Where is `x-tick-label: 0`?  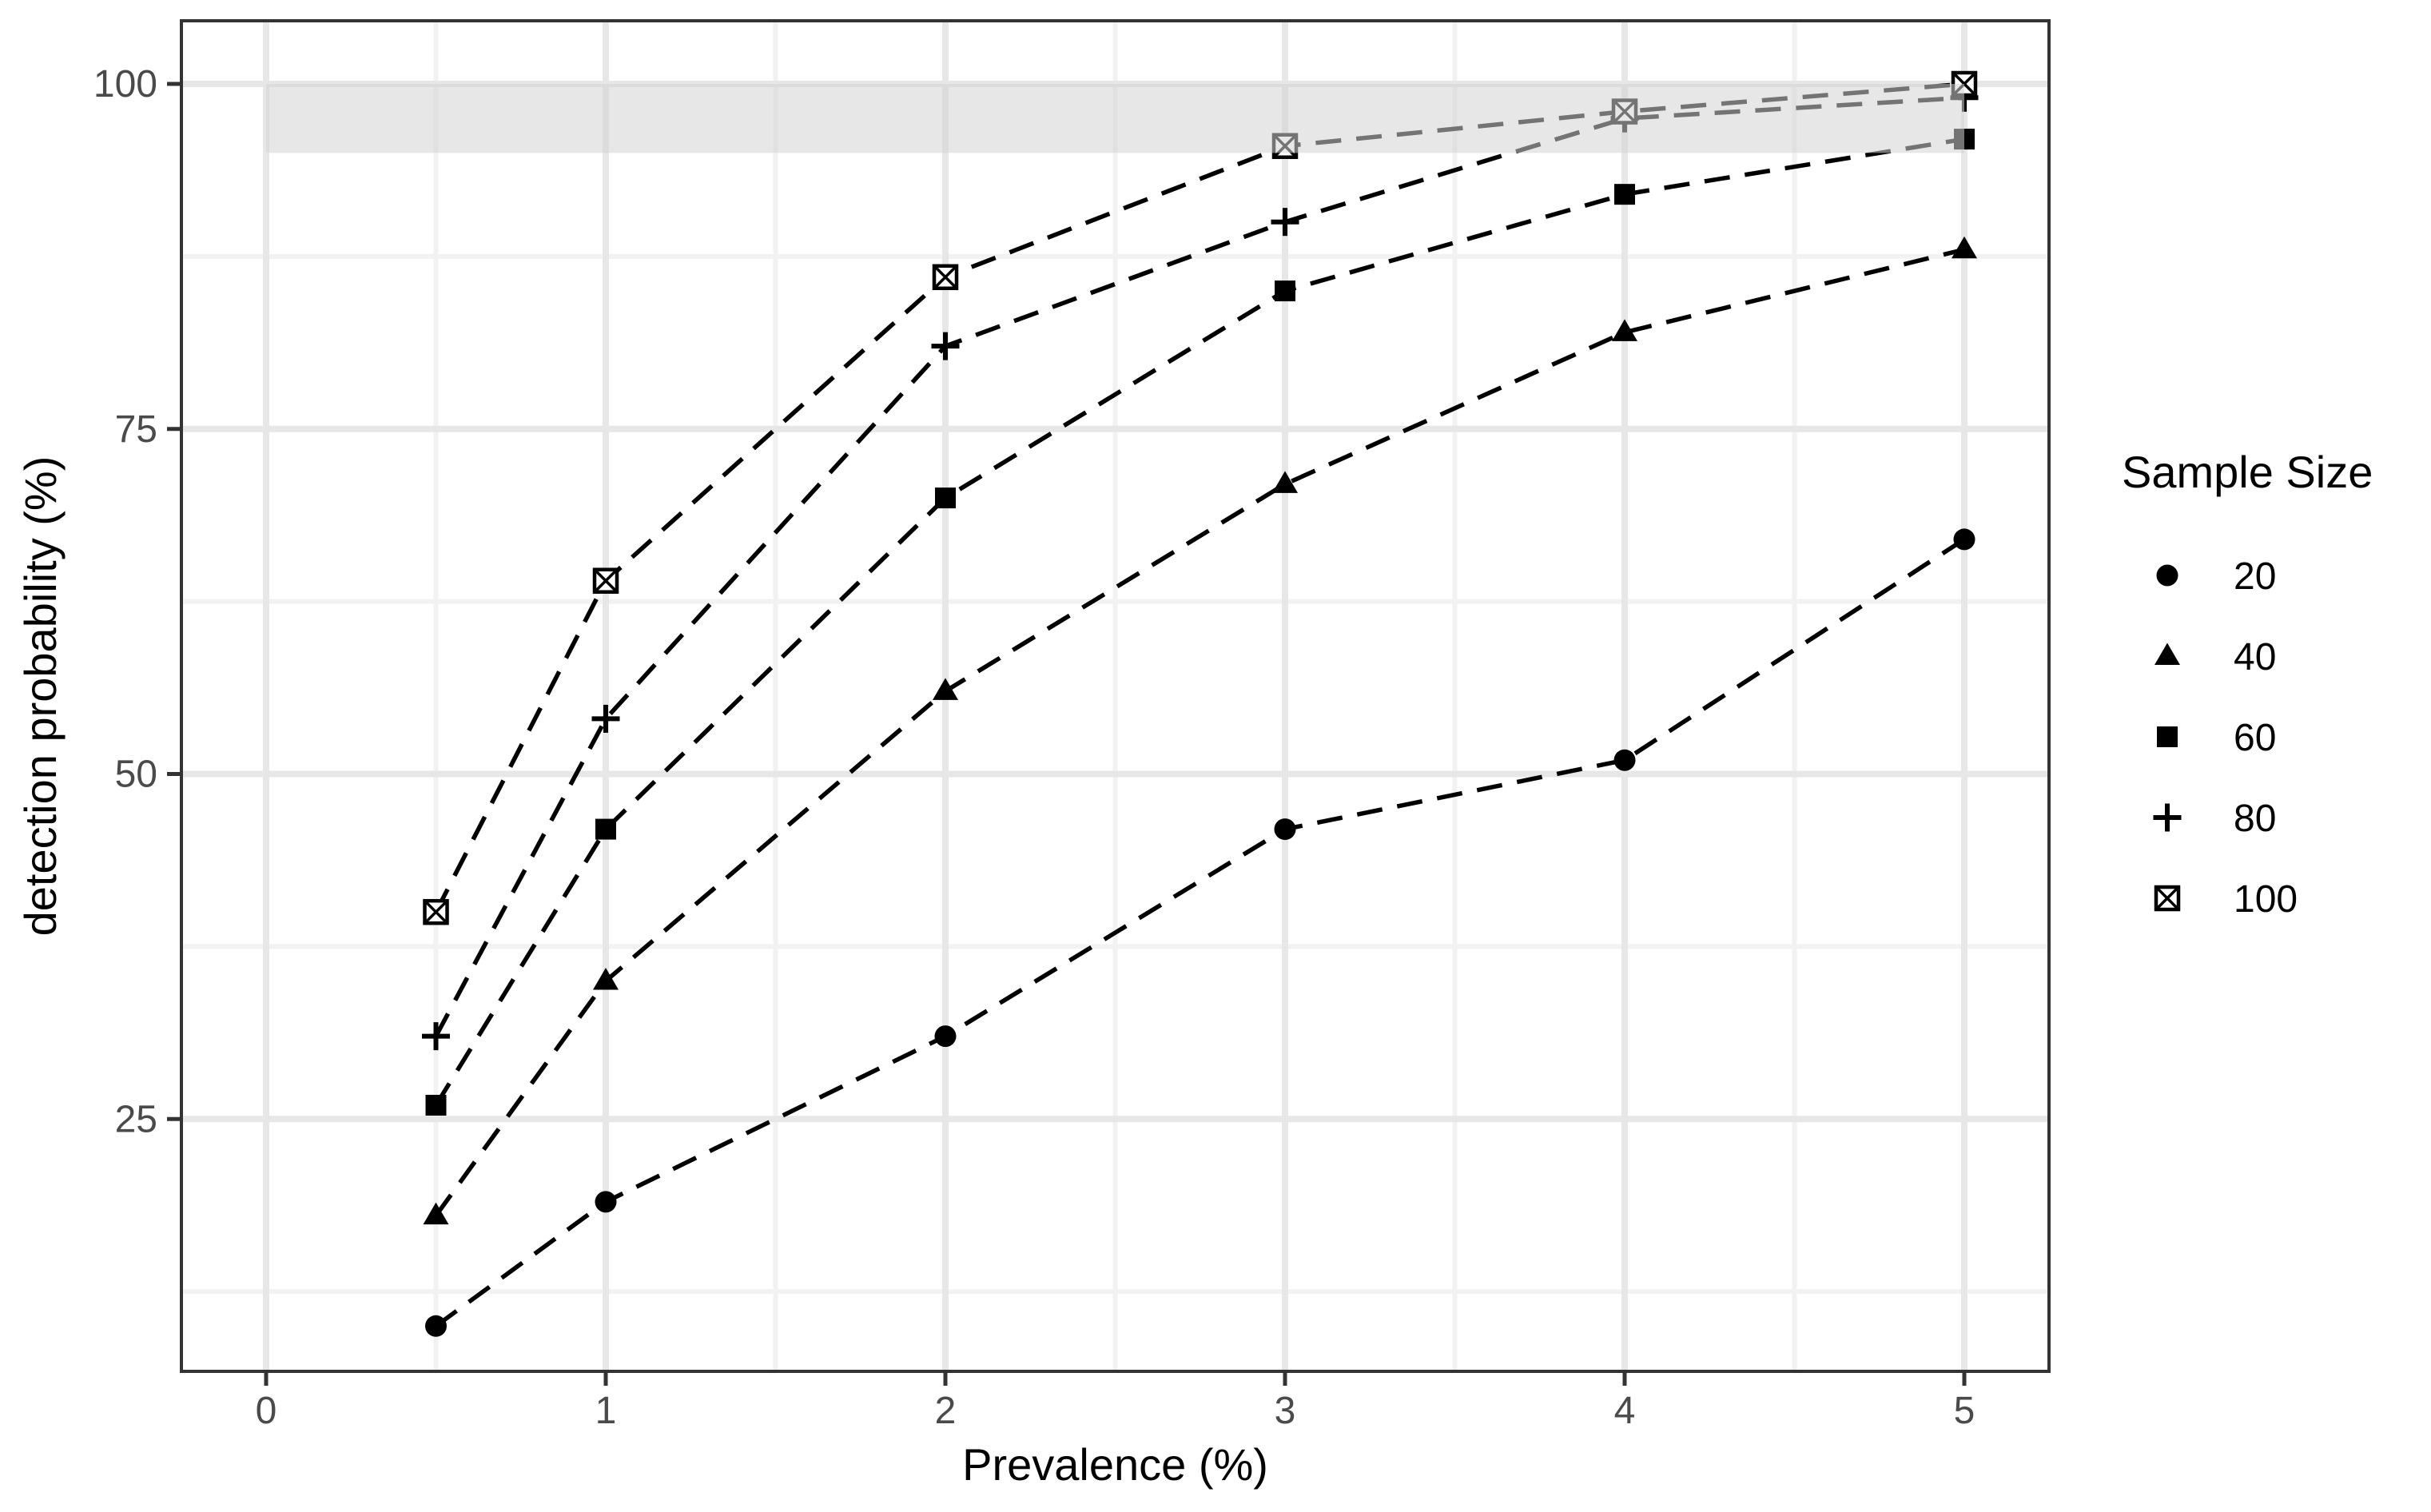 x-tick-label: 0 is located at coordinates (266, 1411).